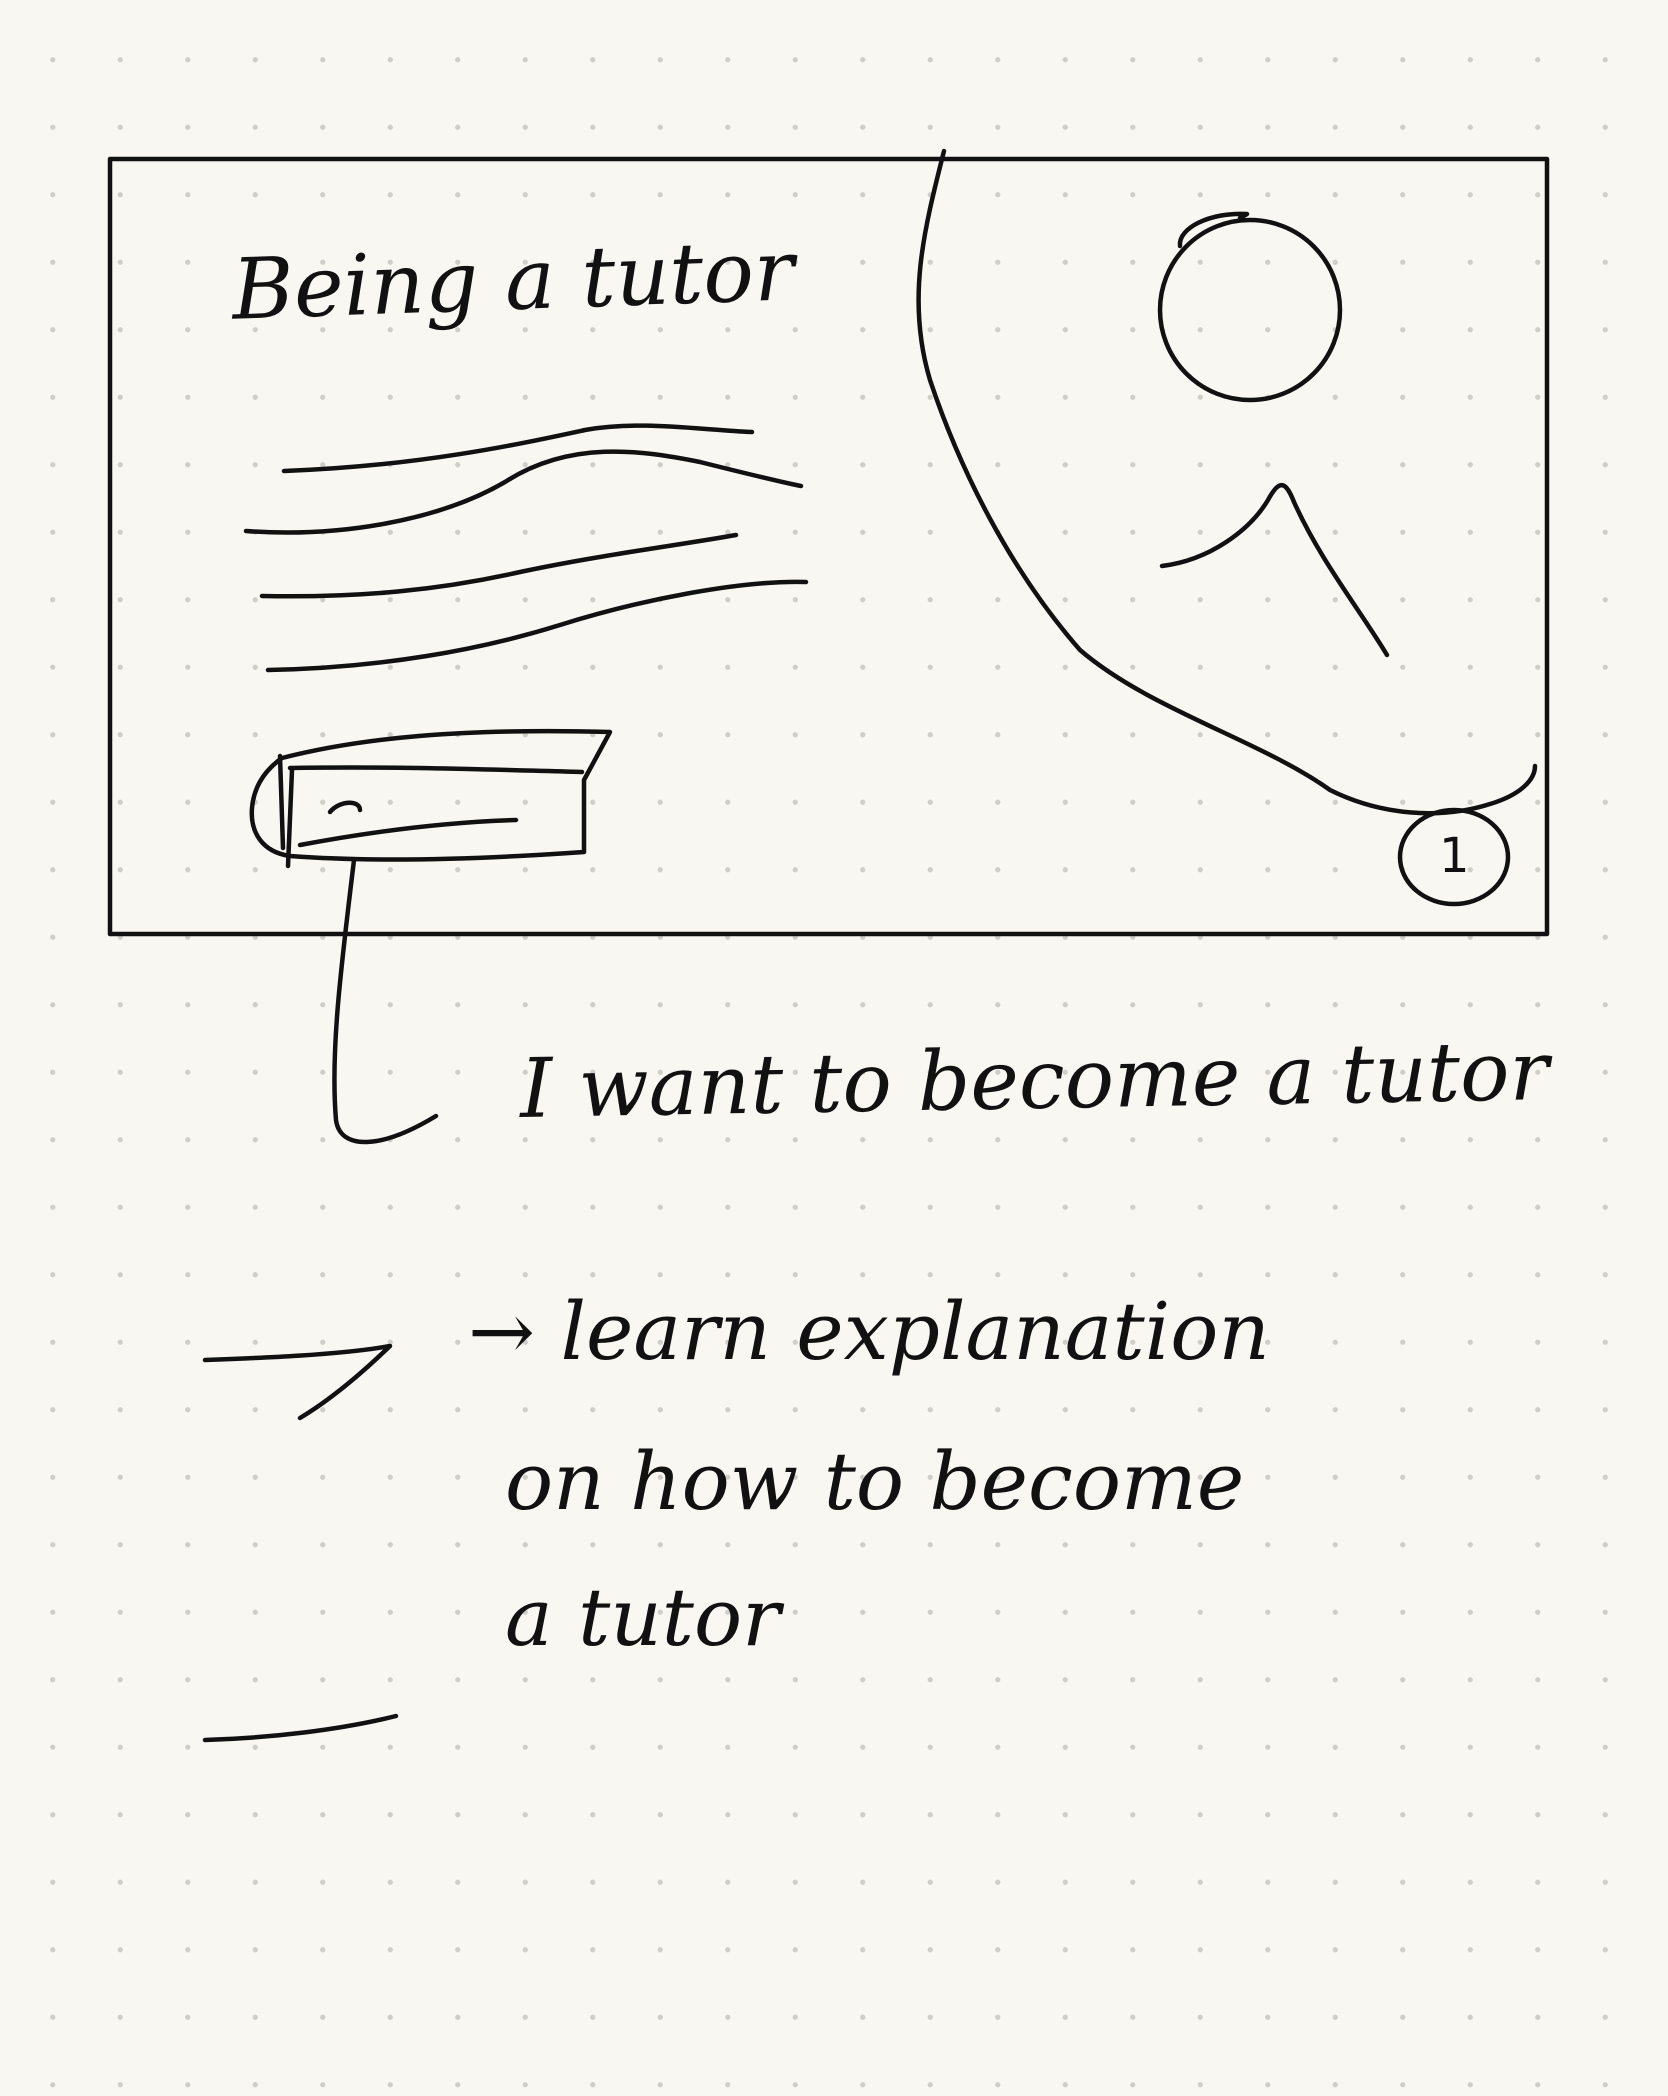 The height and width of the screenshot is (2096, 1668). Describe the element at coordinates (300, 1728) in the screenshot. I see `note-dash` at that location.